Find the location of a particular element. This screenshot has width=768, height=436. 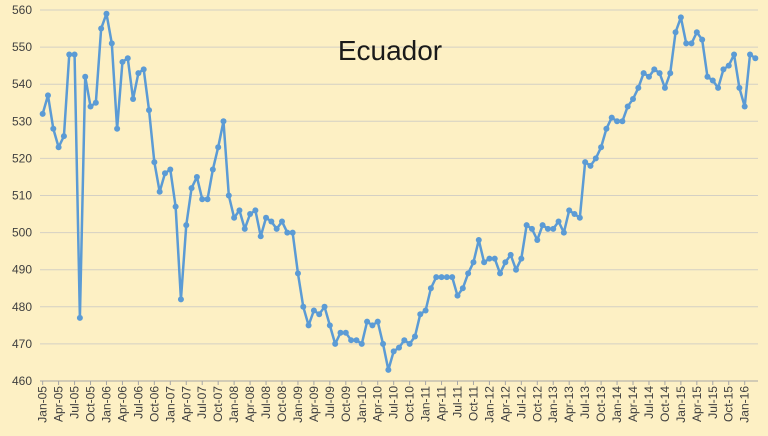

x-tick-label: Jan-13 is located at coordinates (553, 404).